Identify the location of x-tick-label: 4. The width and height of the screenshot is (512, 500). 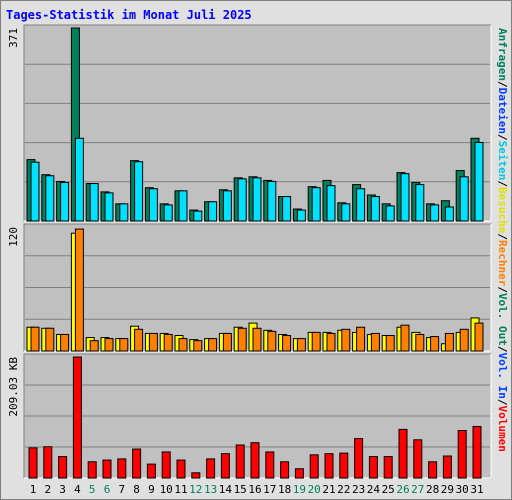
(77, 489).